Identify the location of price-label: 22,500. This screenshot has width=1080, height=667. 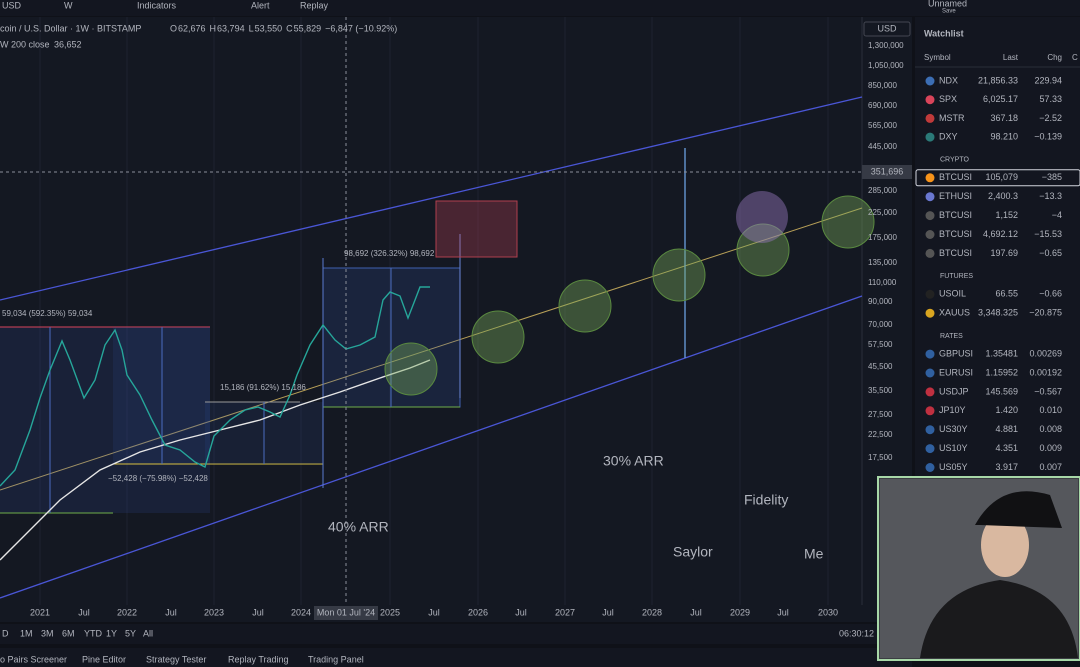
(880, 434).